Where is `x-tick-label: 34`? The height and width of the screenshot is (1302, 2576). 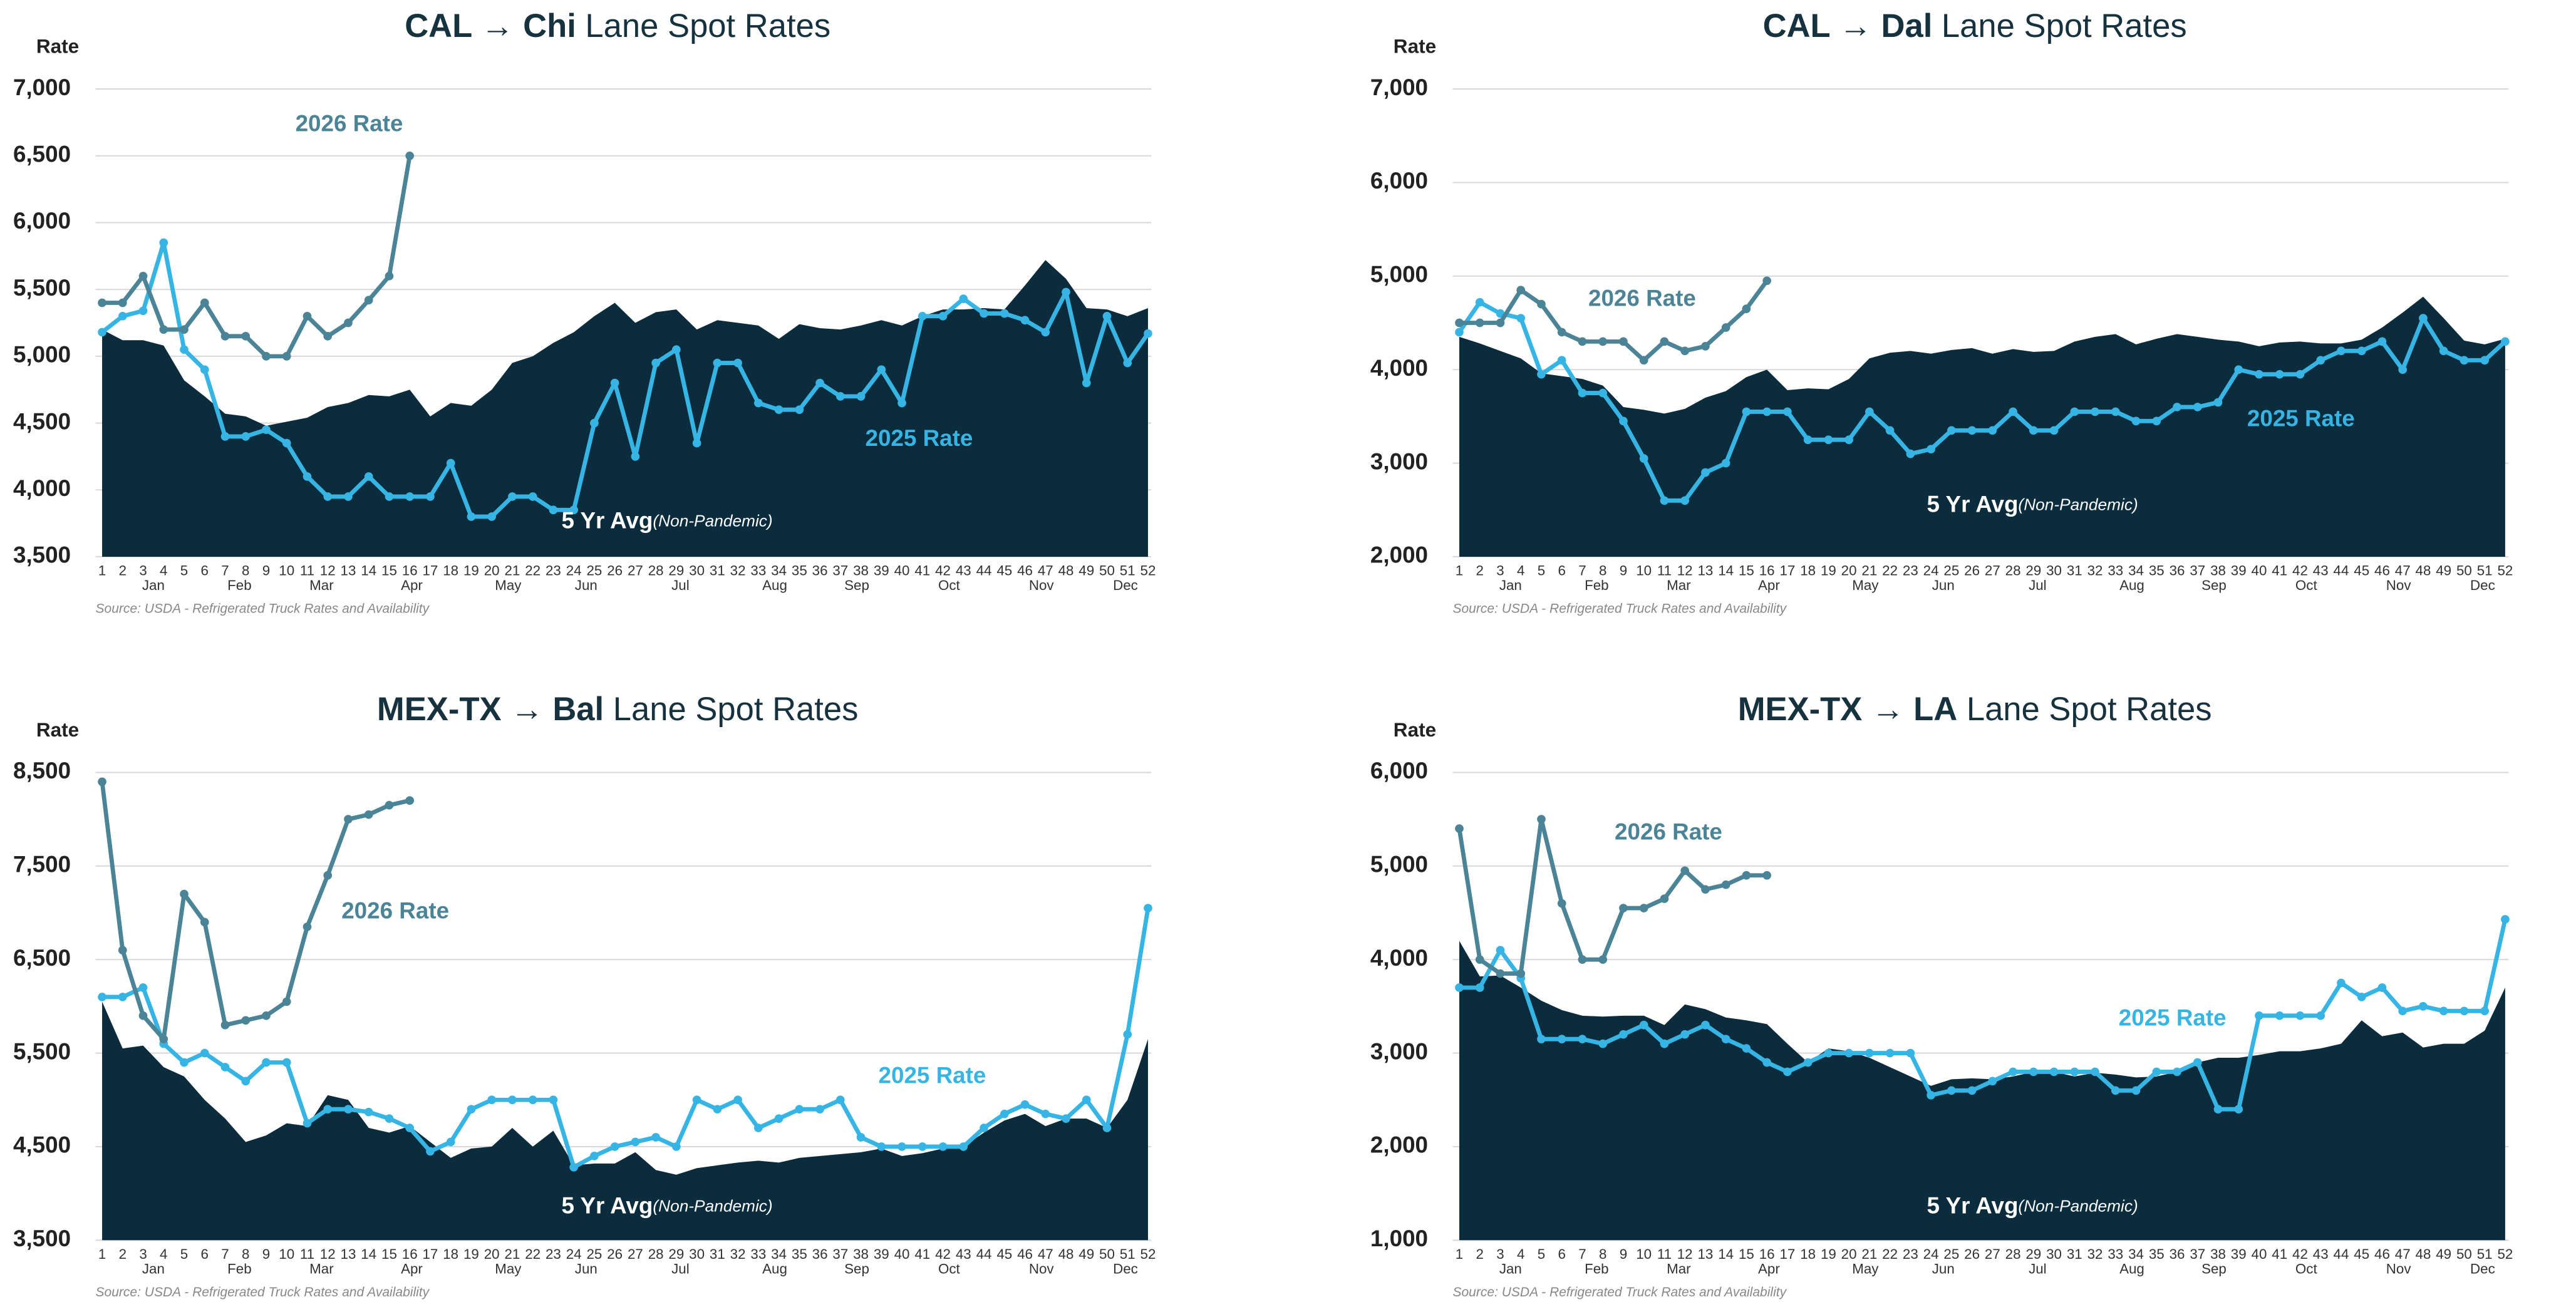 x-tick-label: 34 is located at coordinates (2136, 1254).